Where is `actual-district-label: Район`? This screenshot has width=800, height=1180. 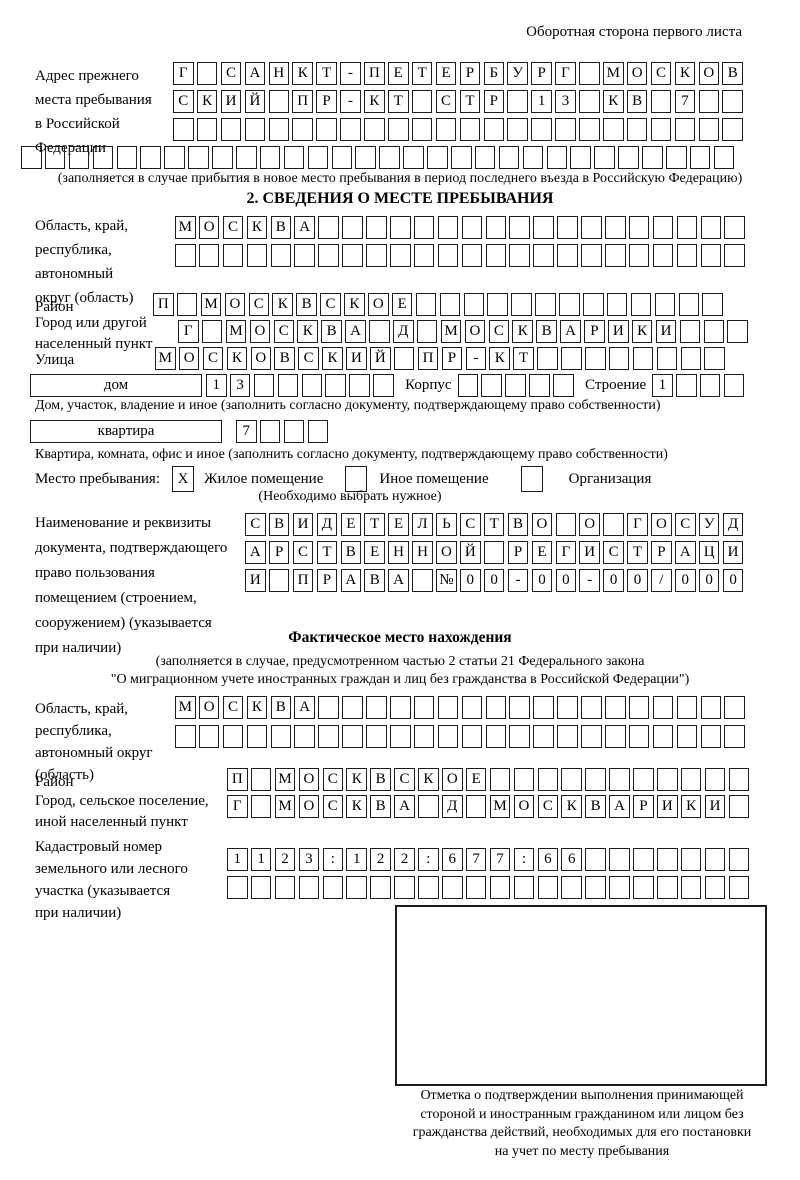 actual-district-label: Район is located at coordinates (54, 782).